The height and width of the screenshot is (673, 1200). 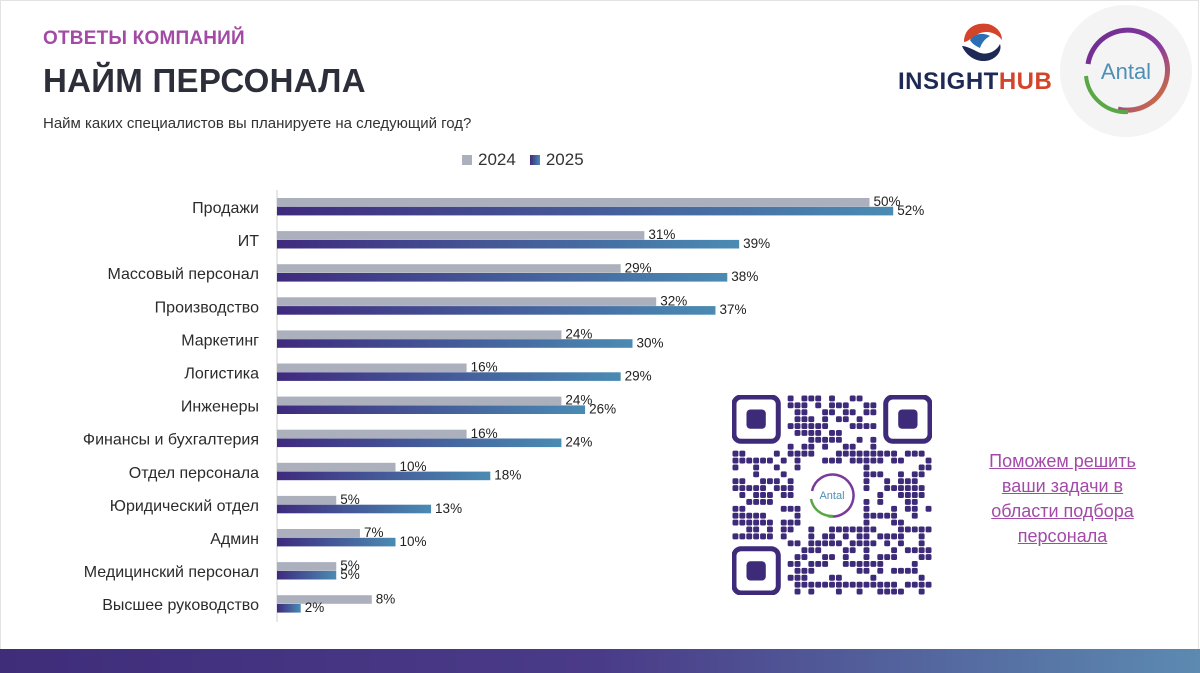 I want to click on chart-legend: 2024 2025, so click(x=523, y=160).